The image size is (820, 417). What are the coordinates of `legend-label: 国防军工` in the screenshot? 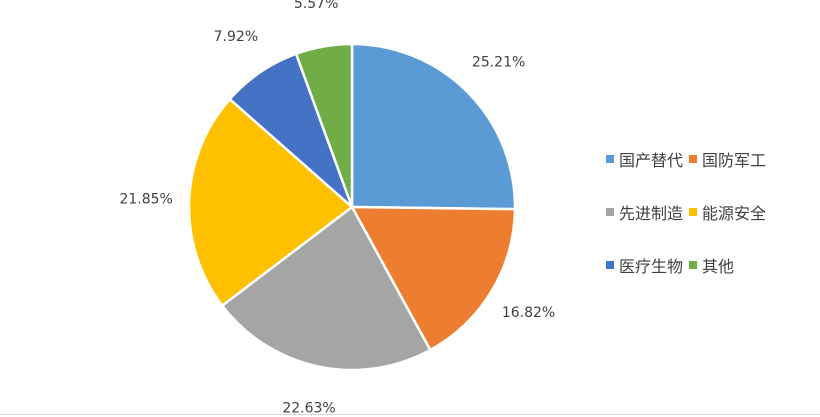 It's located at (734, 160).